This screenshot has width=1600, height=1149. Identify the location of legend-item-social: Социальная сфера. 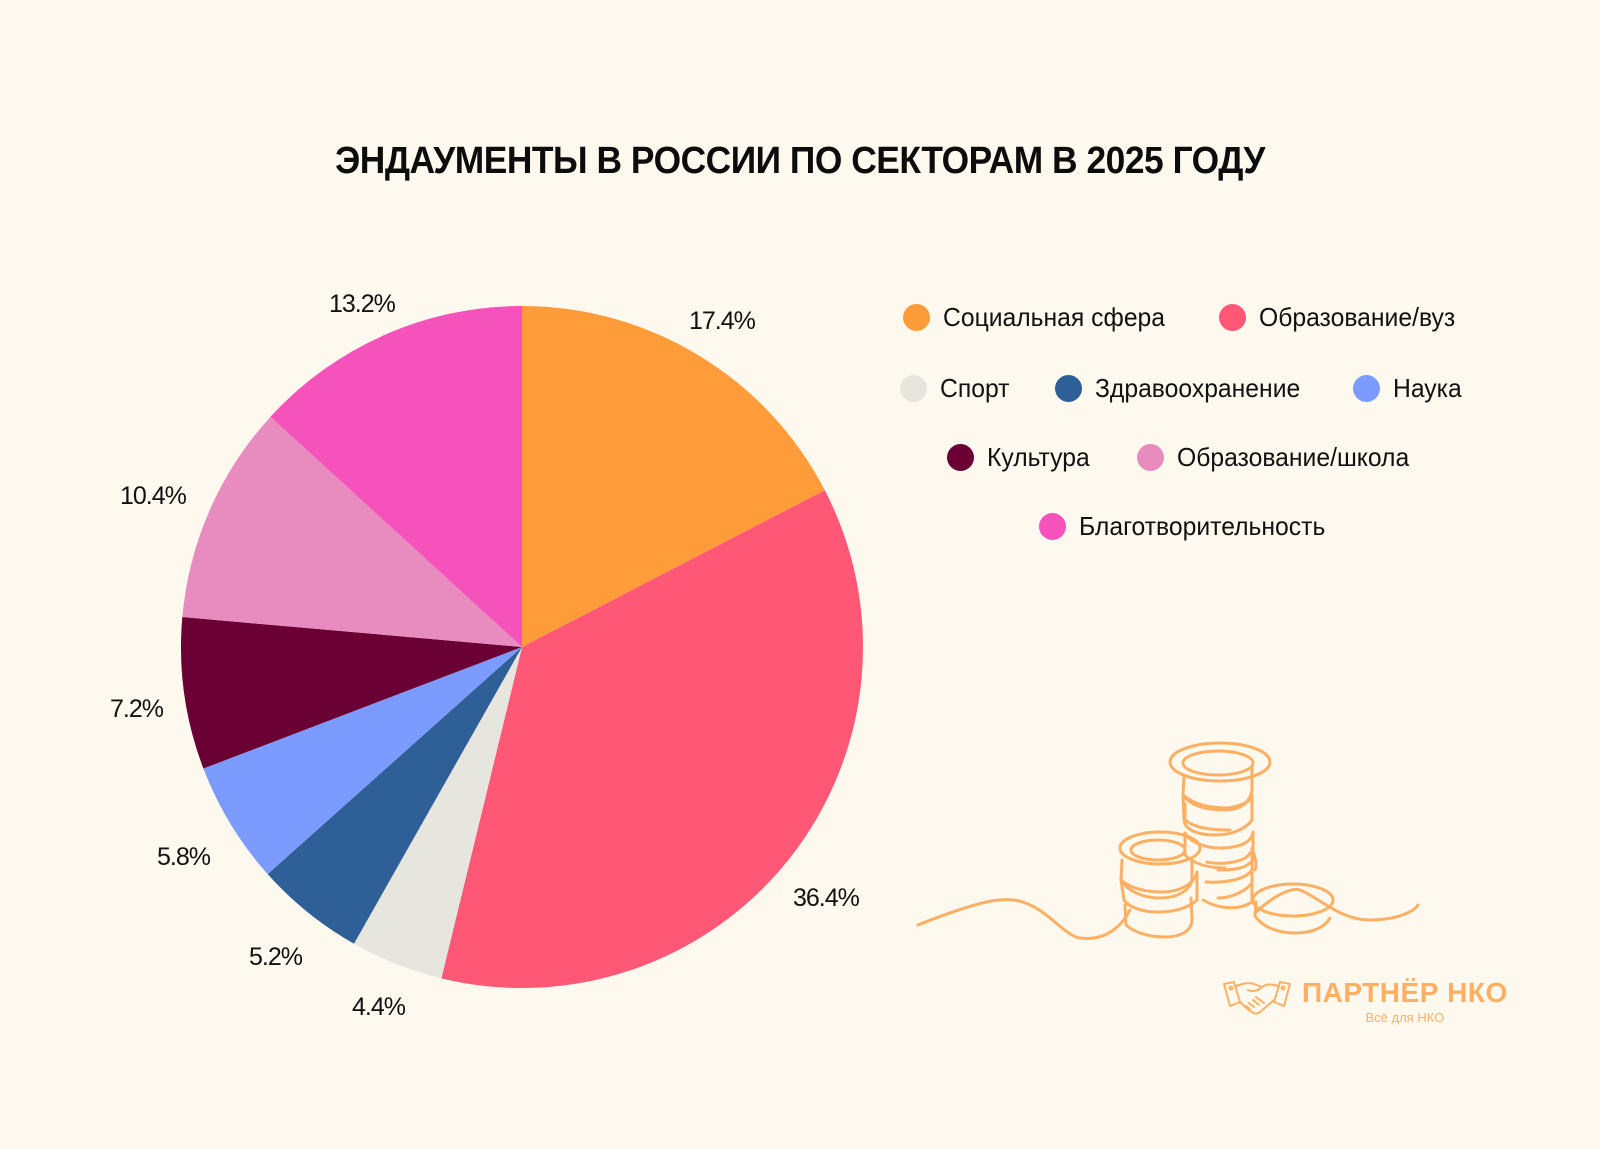
(1040, 317).